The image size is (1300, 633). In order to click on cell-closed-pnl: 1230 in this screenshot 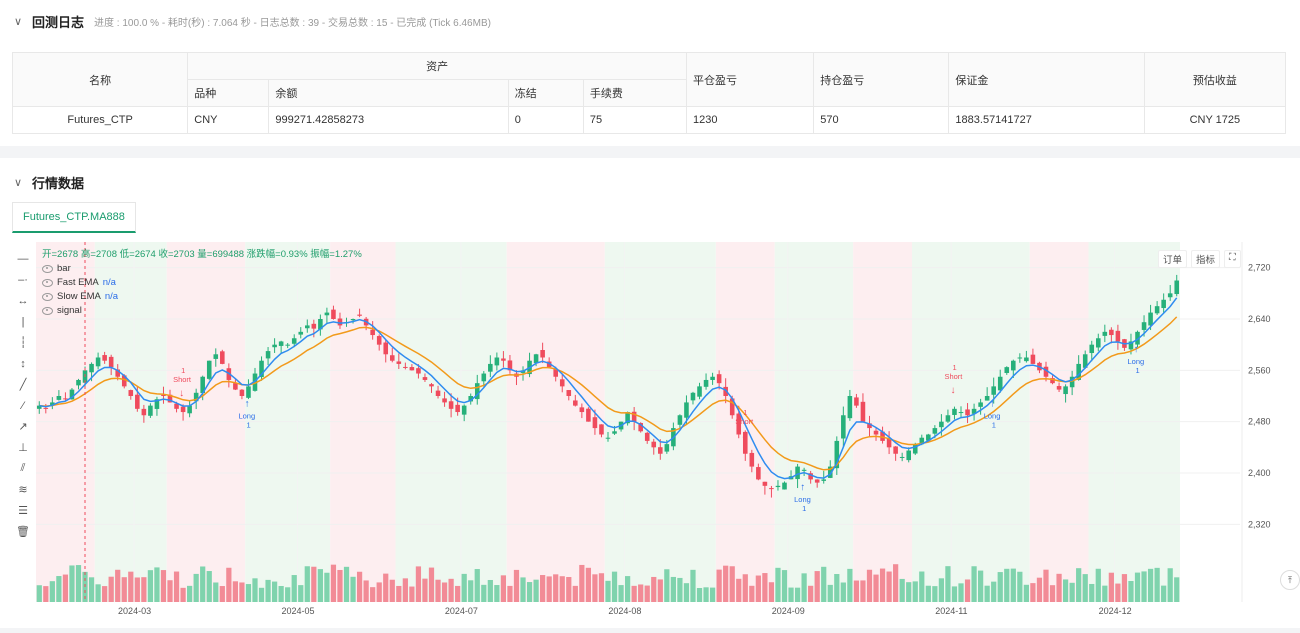, I will do `click(750, 120)`.